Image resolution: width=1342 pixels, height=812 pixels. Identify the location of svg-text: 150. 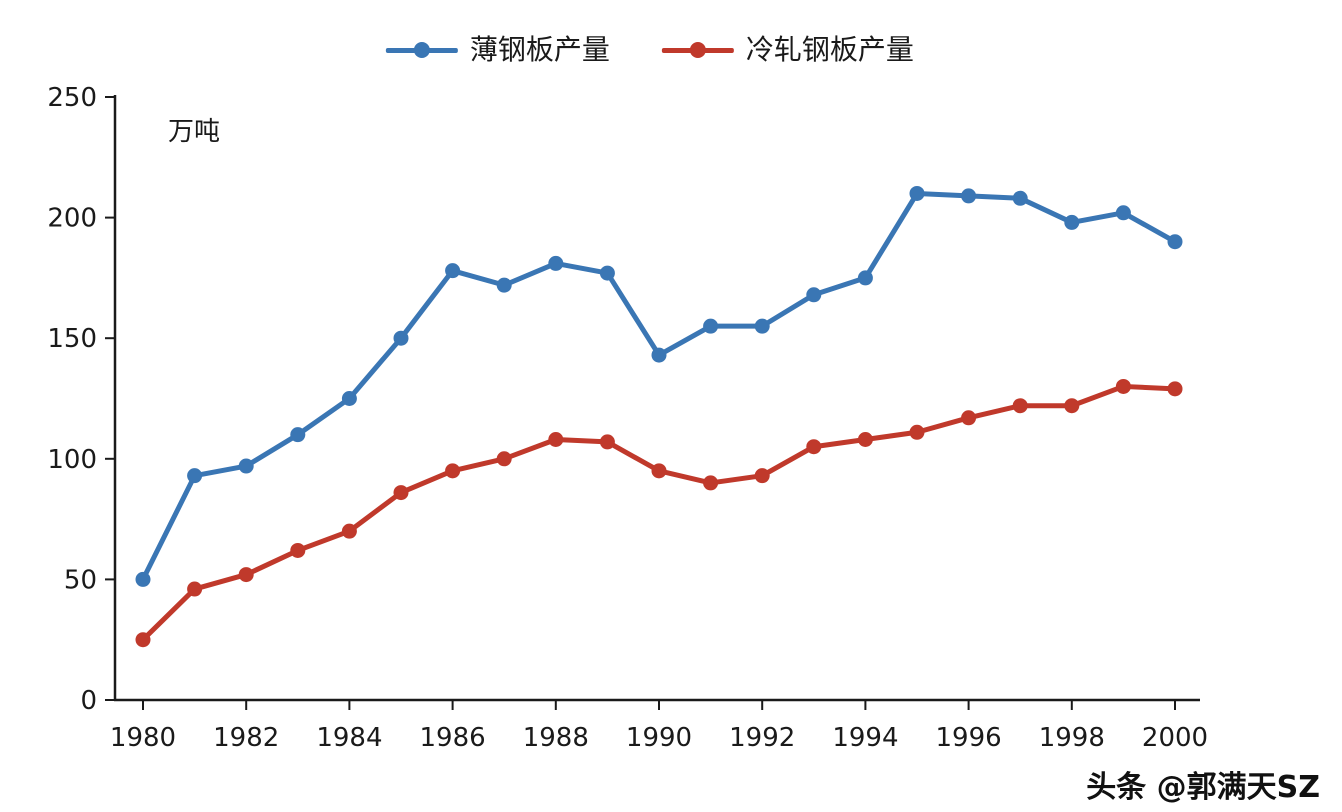
(72, 339).